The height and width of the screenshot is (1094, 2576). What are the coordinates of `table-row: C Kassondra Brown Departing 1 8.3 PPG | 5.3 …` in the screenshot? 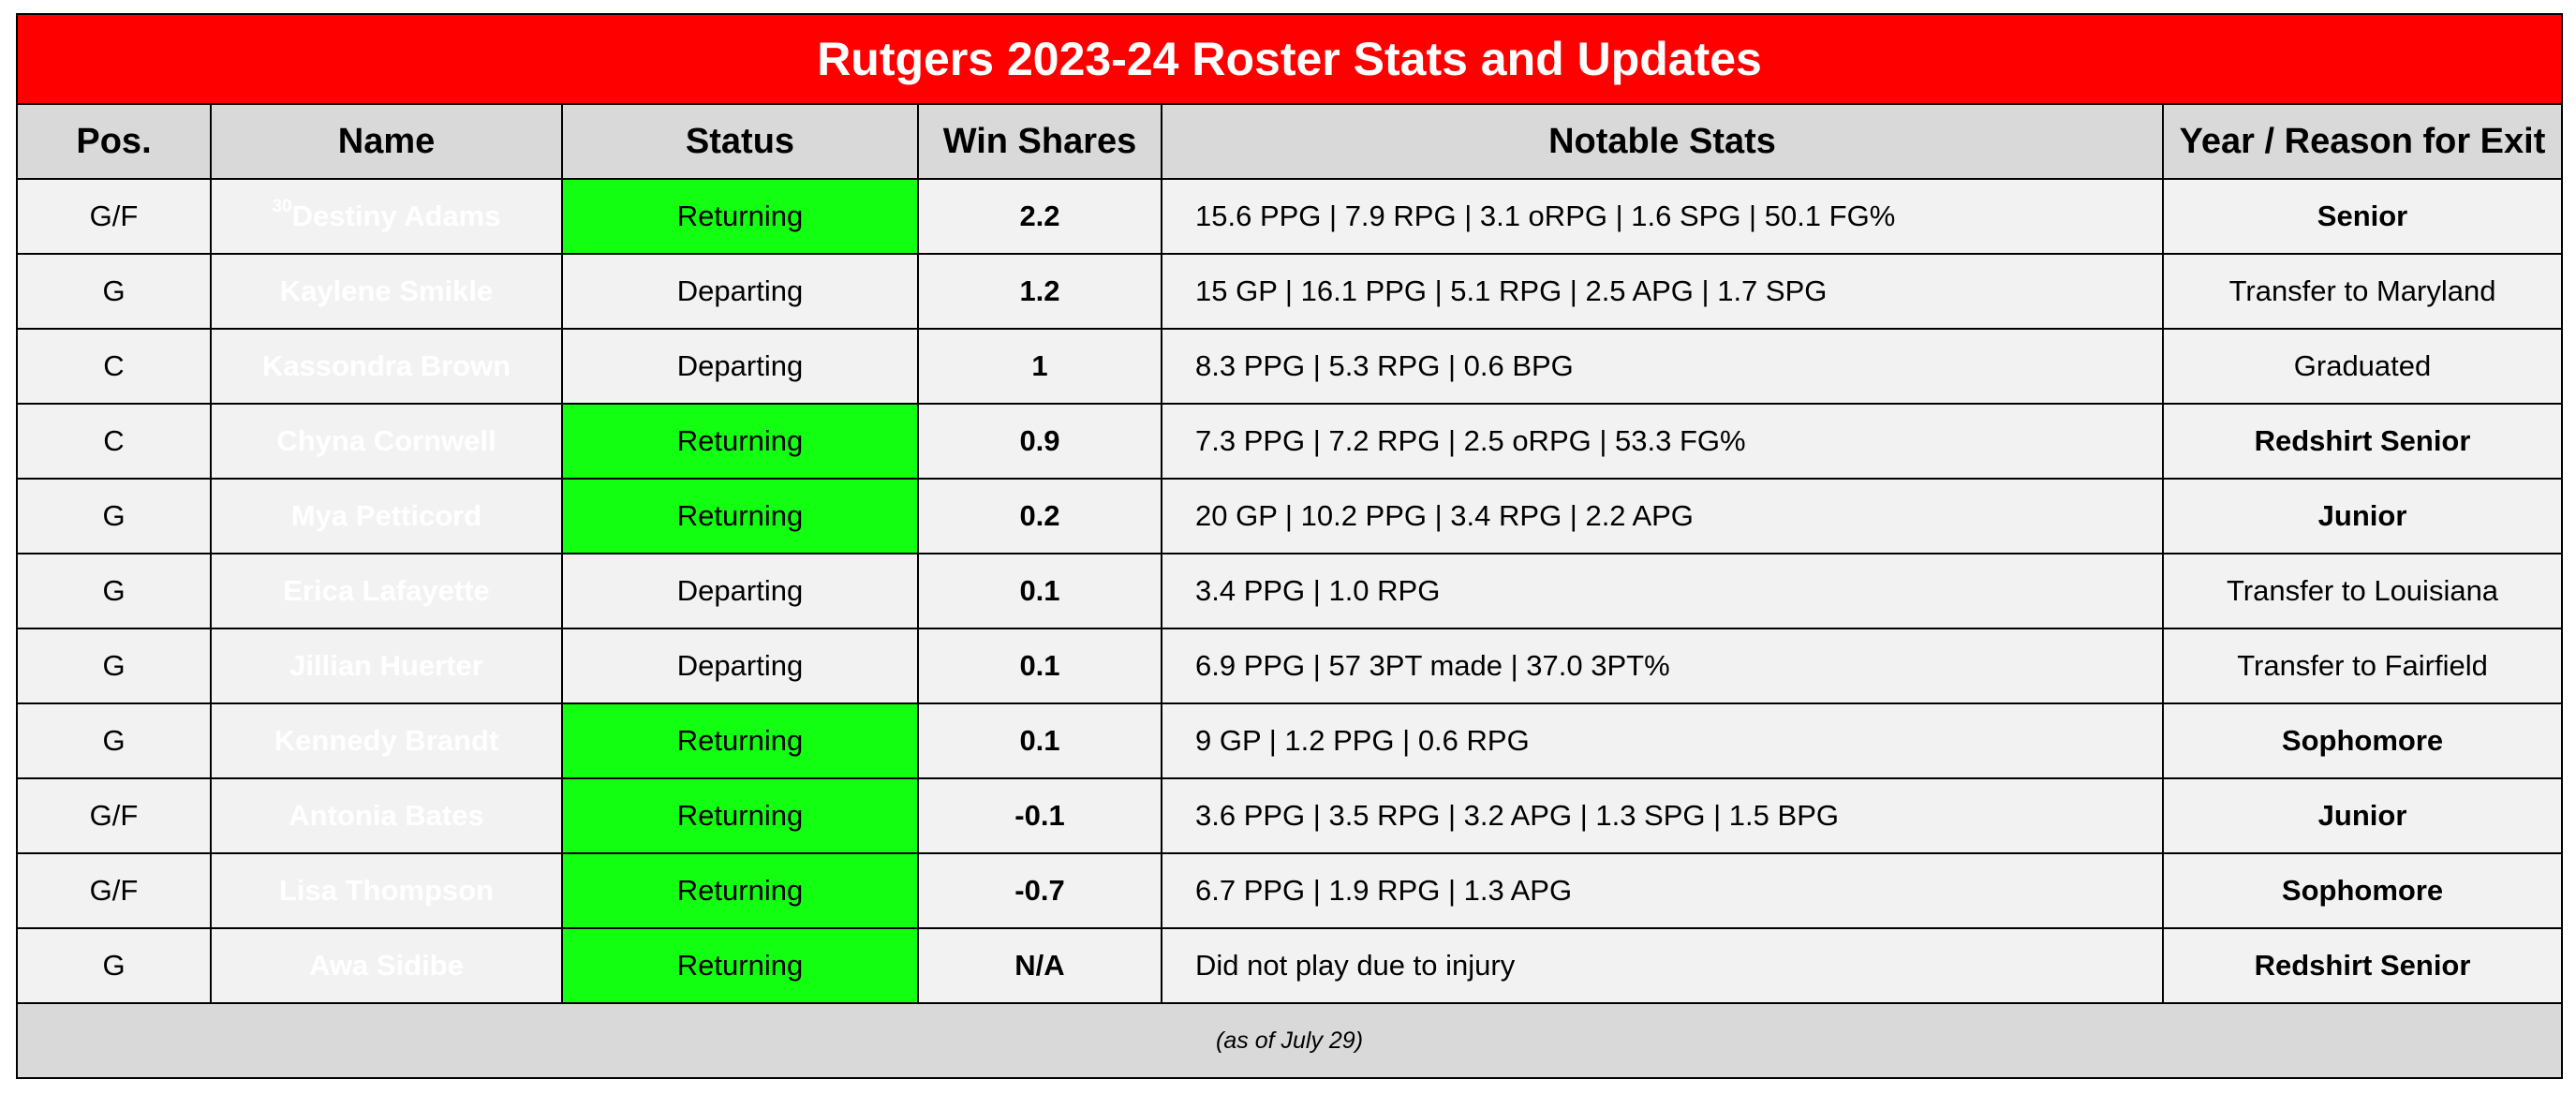 It's located at (1290, 366).